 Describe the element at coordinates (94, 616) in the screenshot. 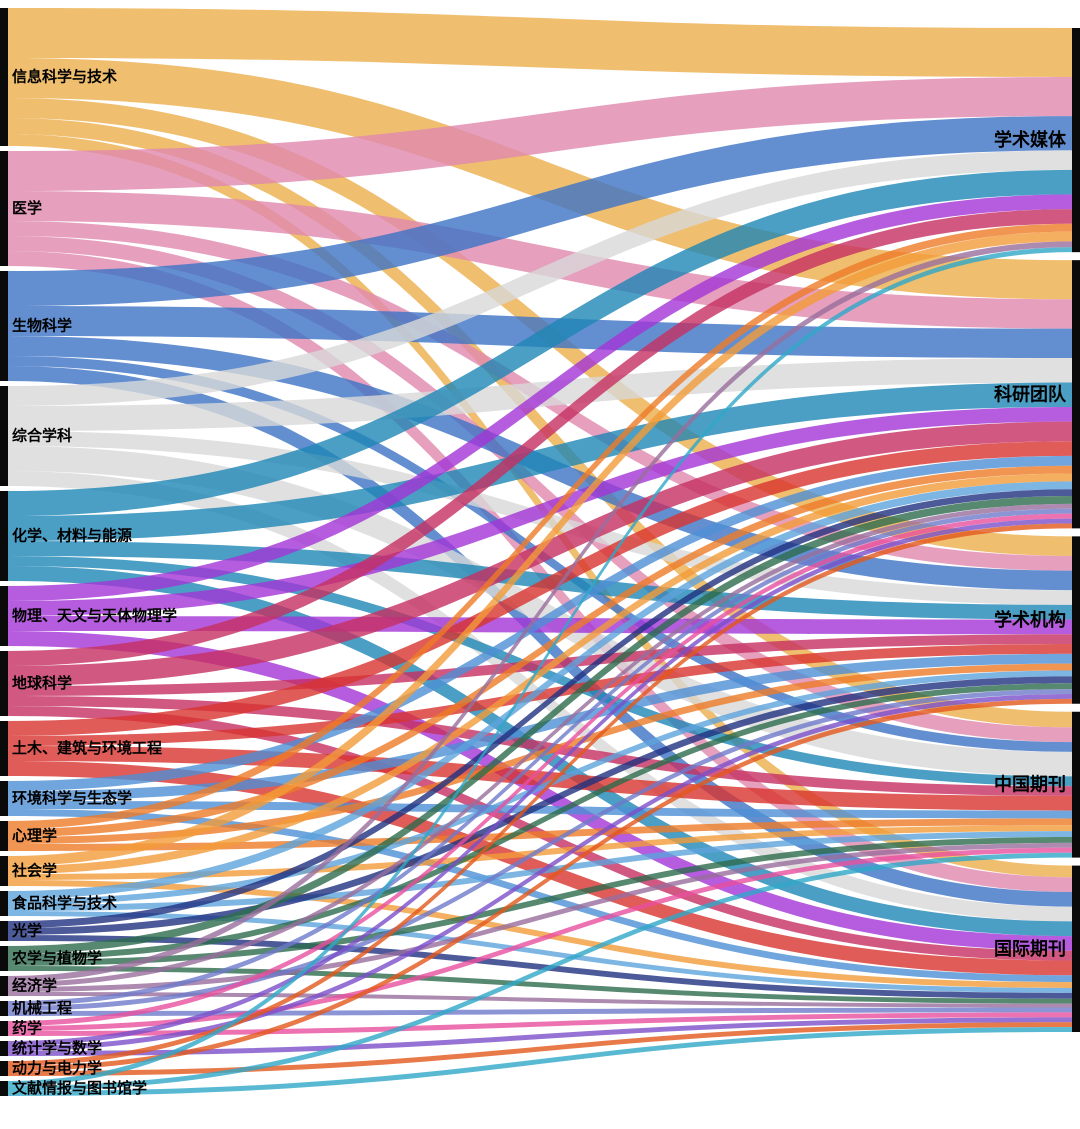

I see `node-label-物理、天文与天体物理学: 物理、天文与天体物理学` at that location.